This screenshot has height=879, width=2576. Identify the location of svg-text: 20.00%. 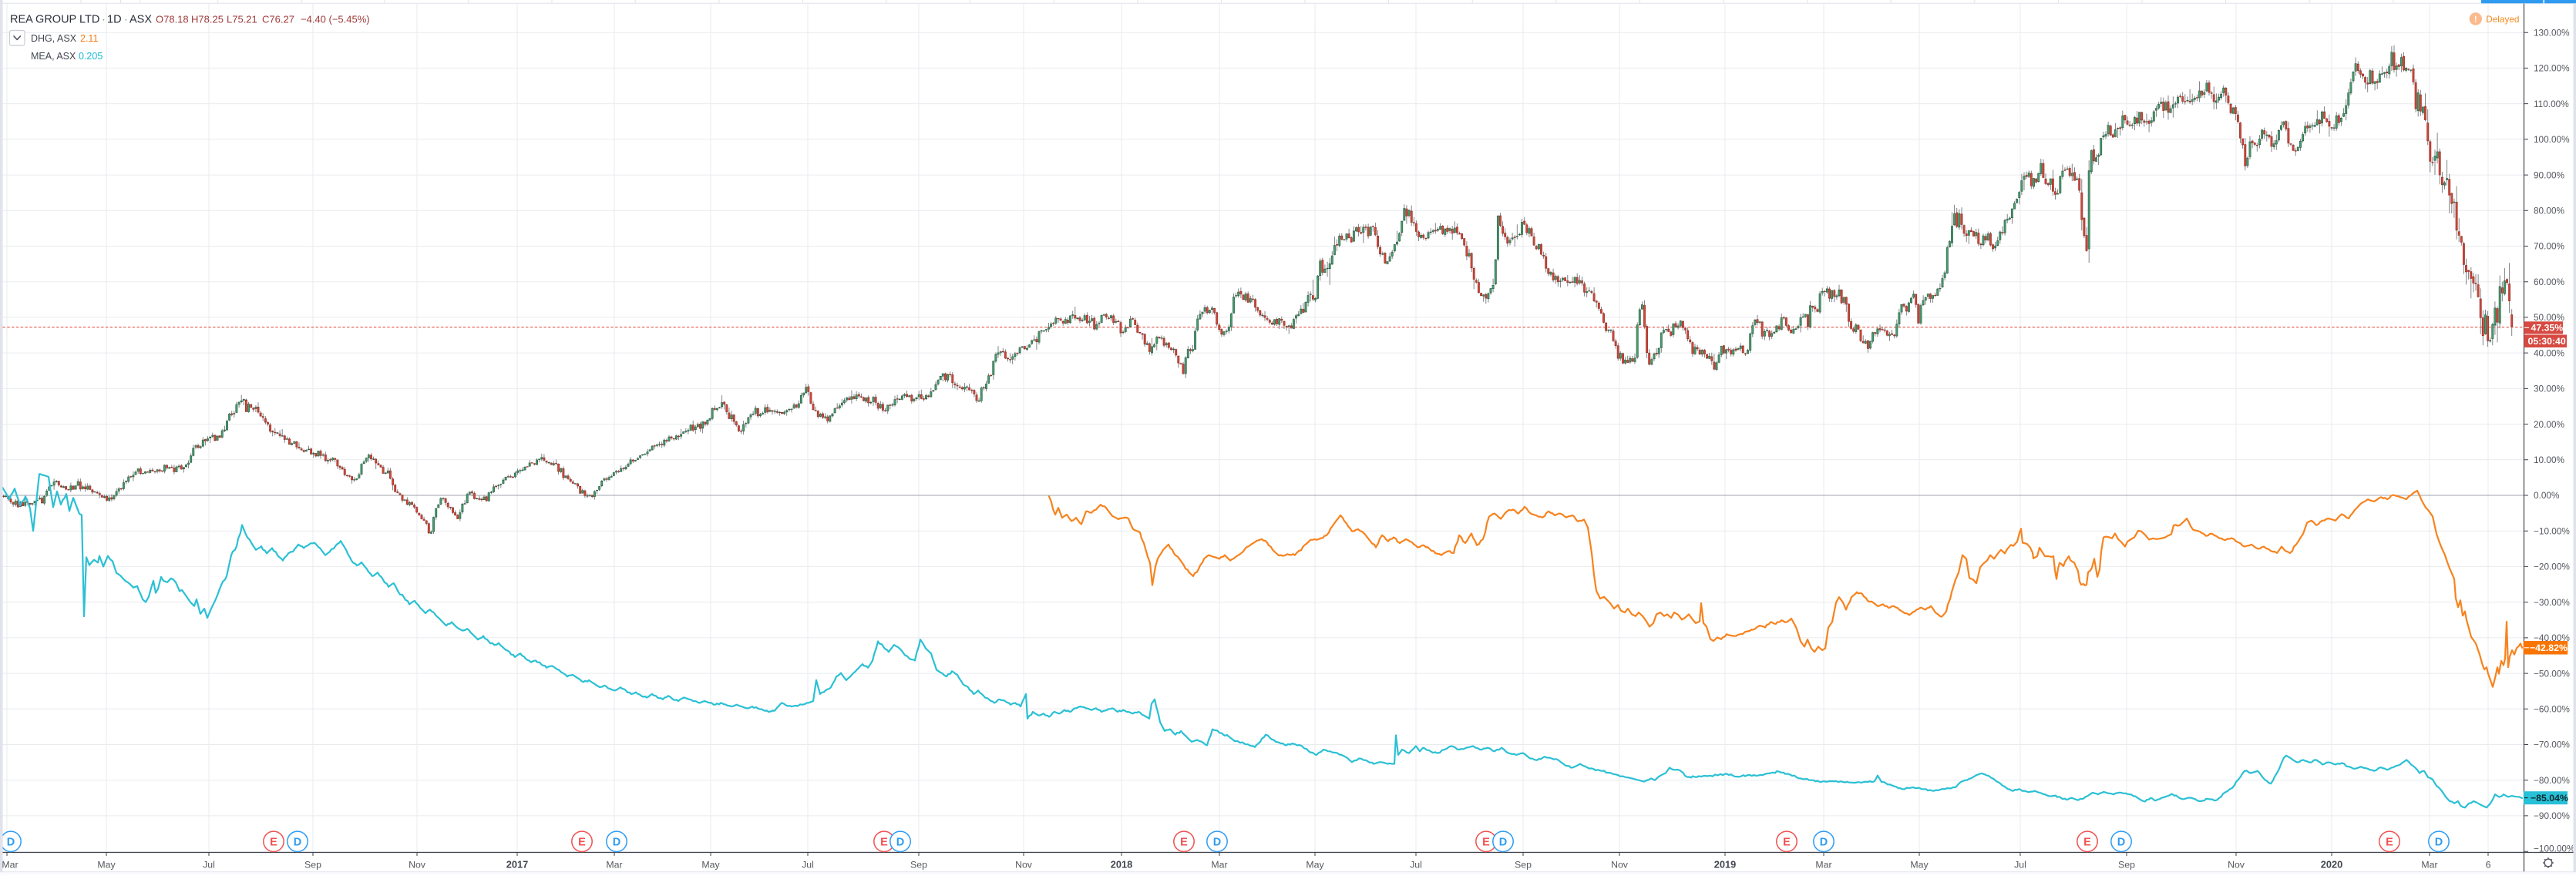
(2549, 424).